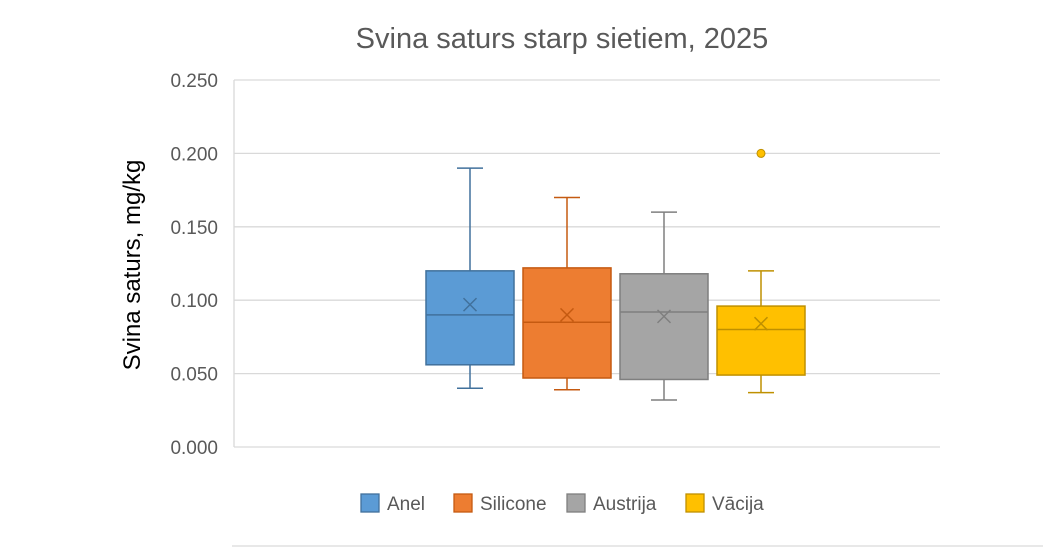  I want to click on y-tick-label: 0.200, so click(194, 154).